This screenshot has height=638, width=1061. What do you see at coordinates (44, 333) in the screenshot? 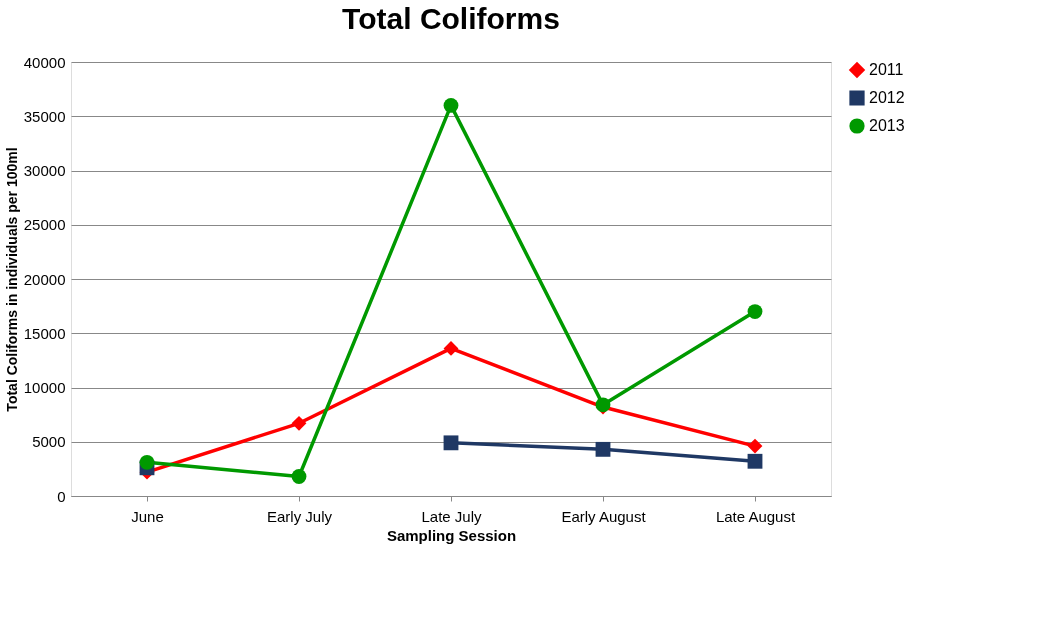
I see `y-tick-label: 15000` at bounding box center [44, 333].